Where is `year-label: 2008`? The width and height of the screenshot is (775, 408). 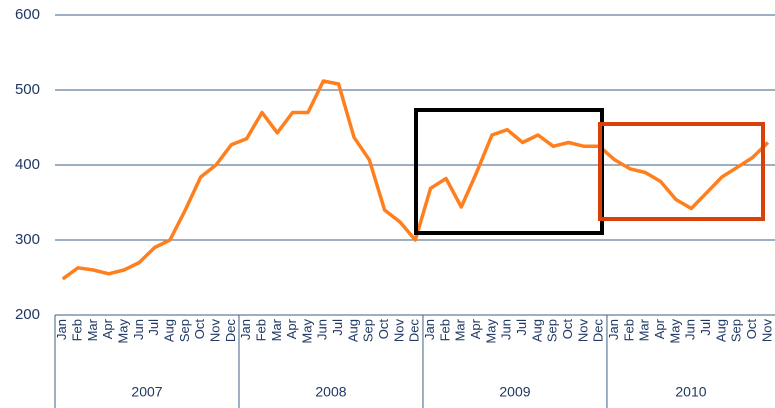
year-label: 2008 is located at coordinates (330, 392).